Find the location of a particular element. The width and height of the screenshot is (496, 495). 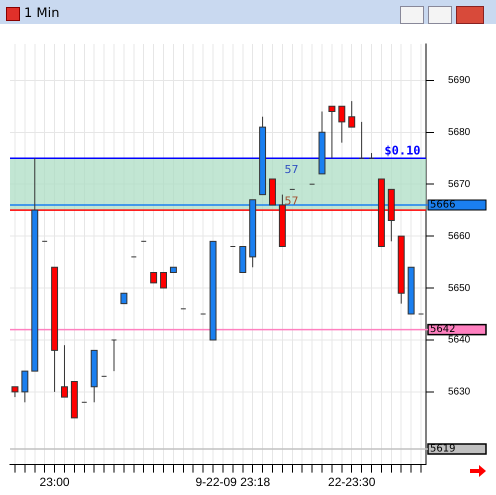

y-tick-label: 5630 is located at coordinates (459, 392).